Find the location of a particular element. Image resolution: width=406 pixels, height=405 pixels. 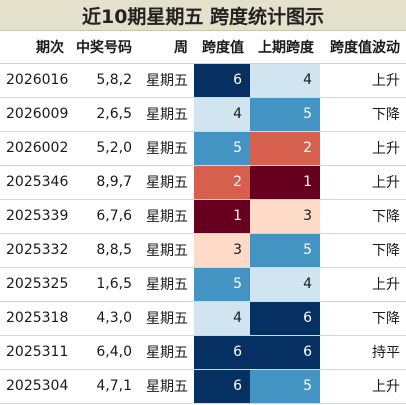

header-row: 期次 中奖号码 周 跨度值 上期跨度 跨度值波动 is located at coordinates (203, 47).